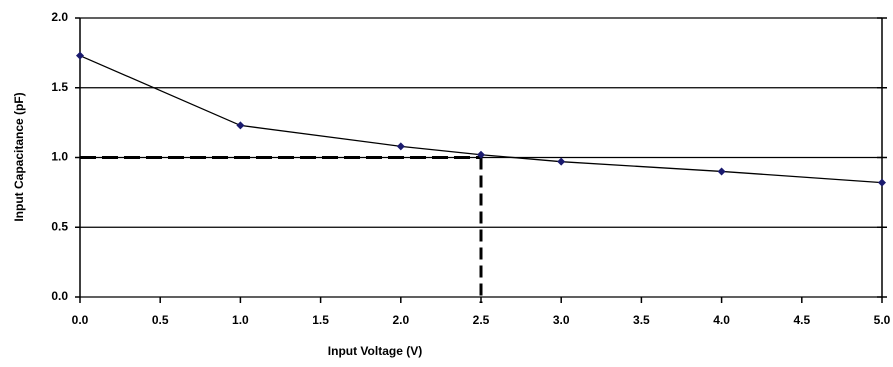 The image size is (893, 367). What do you see at coordinates (400, 320) in the screenshot?
I see `x-tick-label: 2.0` at bounding box center [400, 320].